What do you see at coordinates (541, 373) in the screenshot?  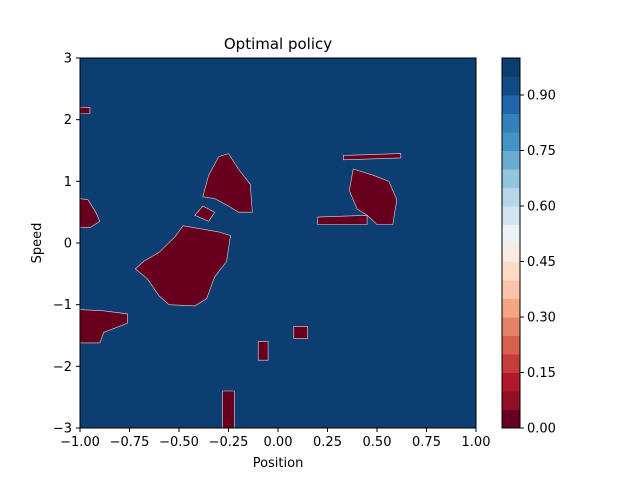 I see `colorbar-tick-label: 0.15` at bounding box center [541, 373].